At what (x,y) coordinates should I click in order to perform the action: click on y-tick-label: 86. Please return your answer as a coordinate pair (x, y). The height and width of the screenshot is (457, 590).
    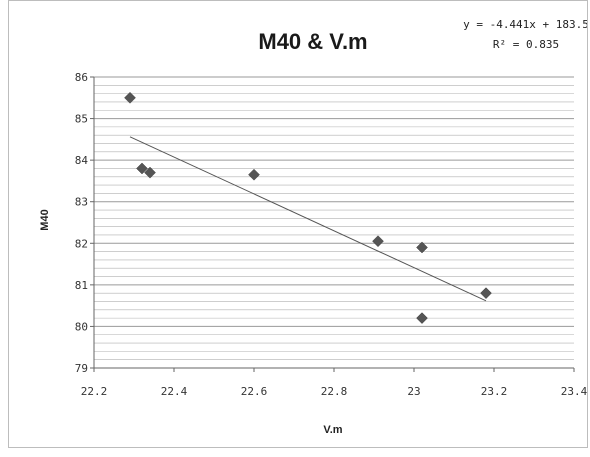
    Looking at the image, I should click on (81, 77).